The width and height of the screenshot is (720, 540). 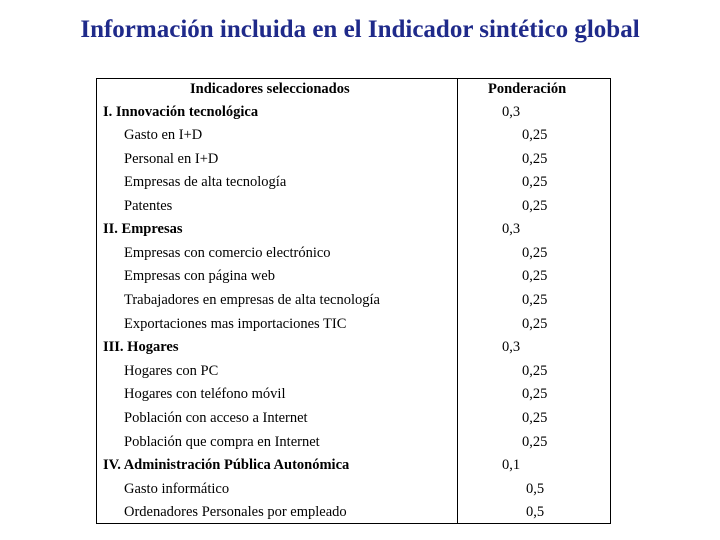 I want to click on group-label: I. Innovación tecnológica, so click(x=181, y=112).